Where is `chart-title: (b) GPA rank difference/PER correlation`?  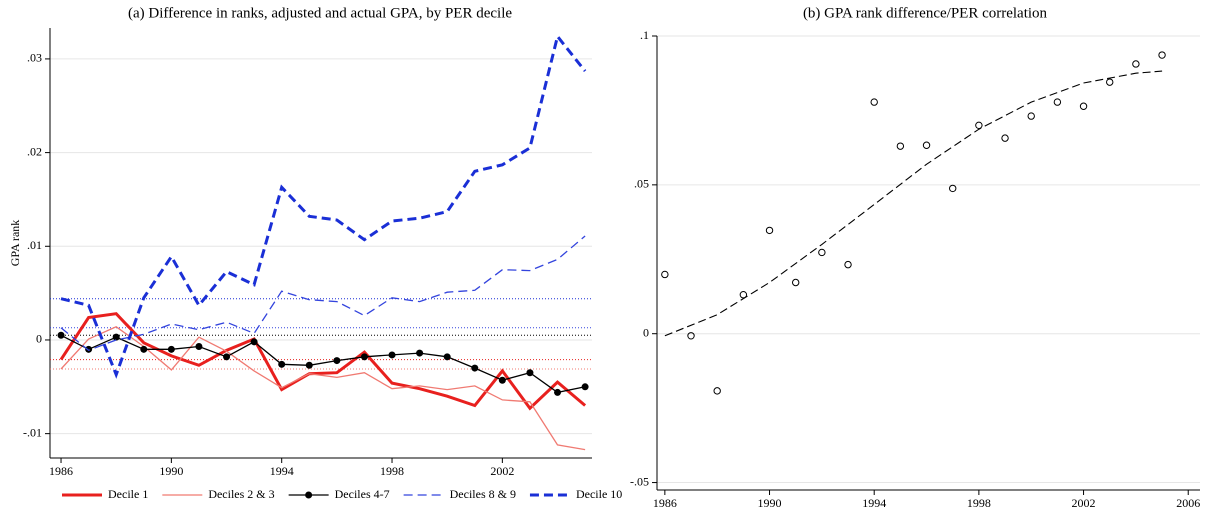
chart-title: (b) GPA rank difference/PER correlation is located at coordinates (925, 13).